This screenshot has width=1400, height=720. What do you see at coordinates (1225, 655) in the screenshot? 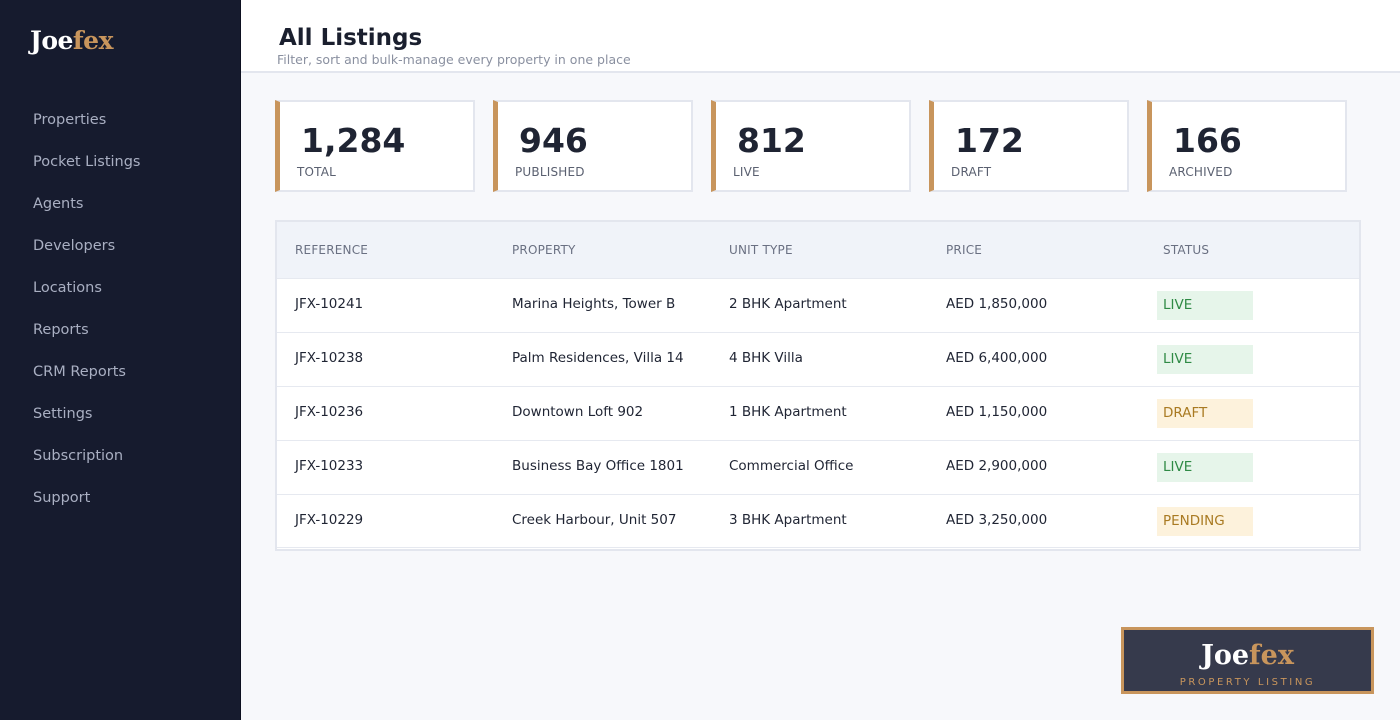
I see `brand-card-part-1: Joe` at bounding box center [1225, 655].